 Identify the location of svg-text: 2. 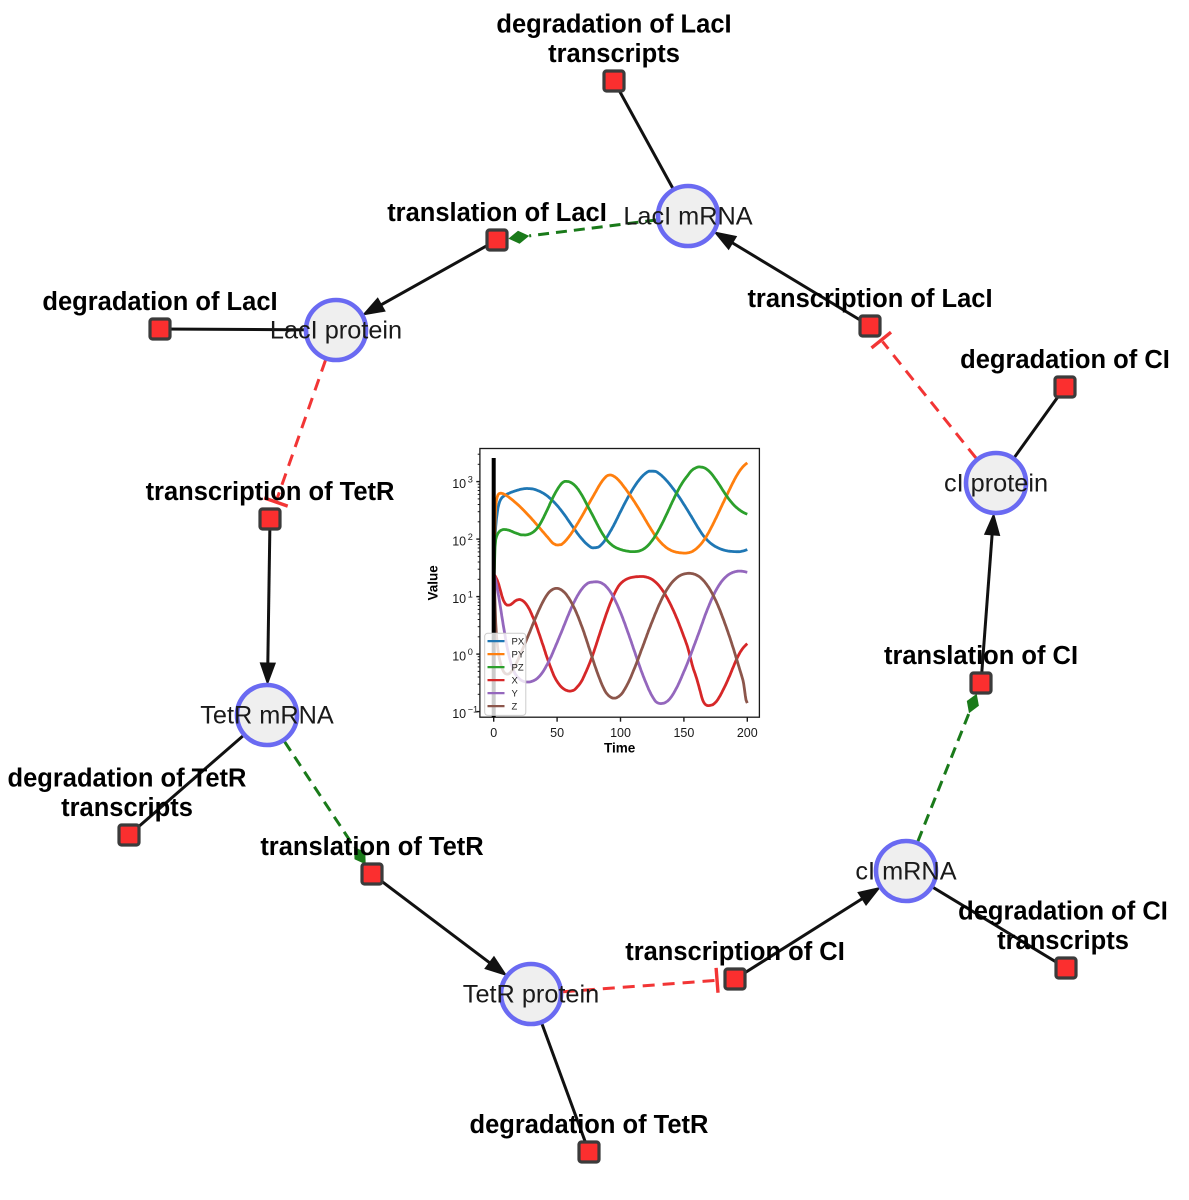
(470, 537).